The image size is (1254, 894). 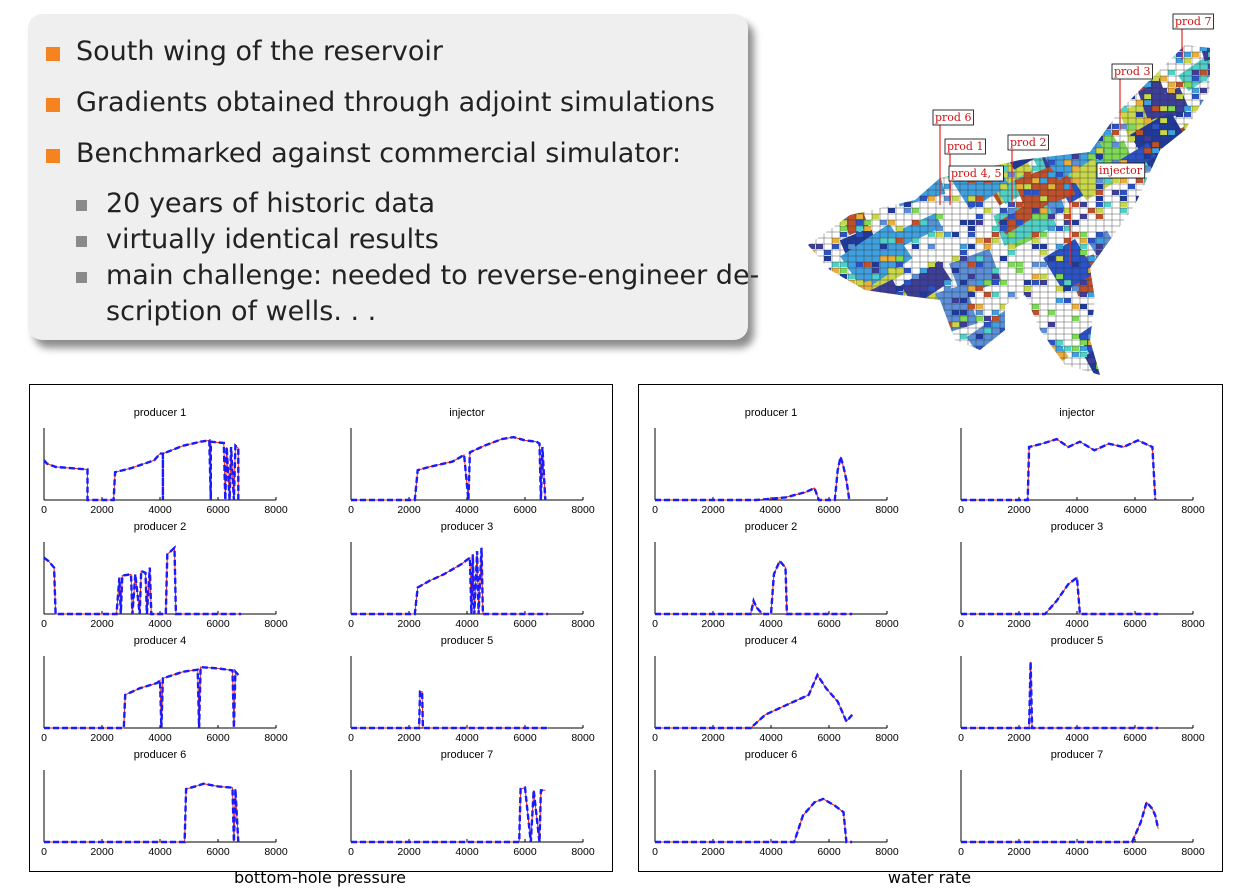 What do you see at coordinates (272, 239) in the screenshot?
I see `sub-bullet-text: virtually identical results` at bounding box center [272, 239].